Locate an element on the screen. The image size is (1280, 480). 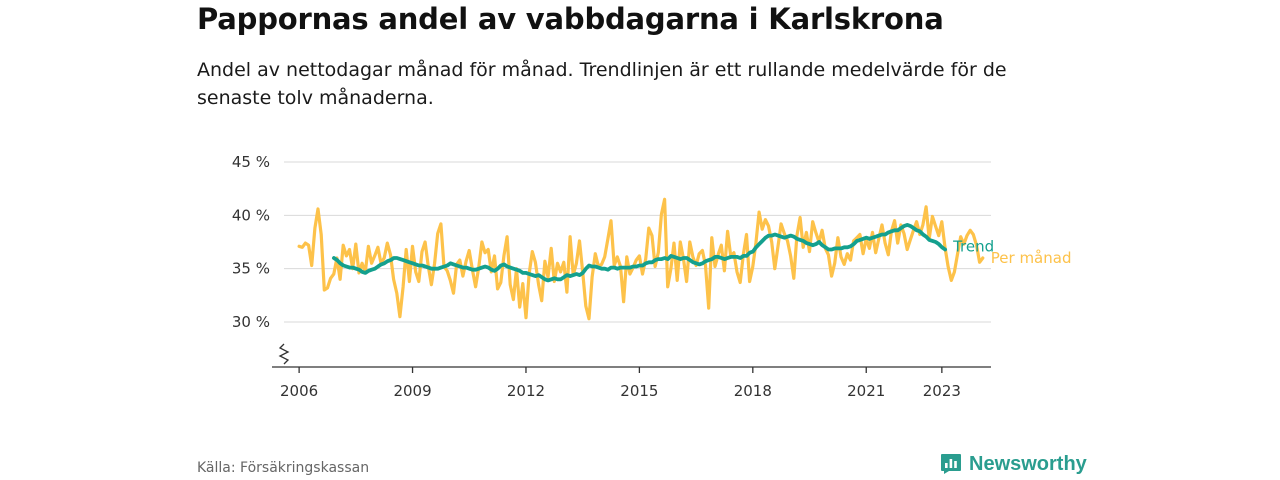
axis-break-icon is located at coordinates (284, 354).